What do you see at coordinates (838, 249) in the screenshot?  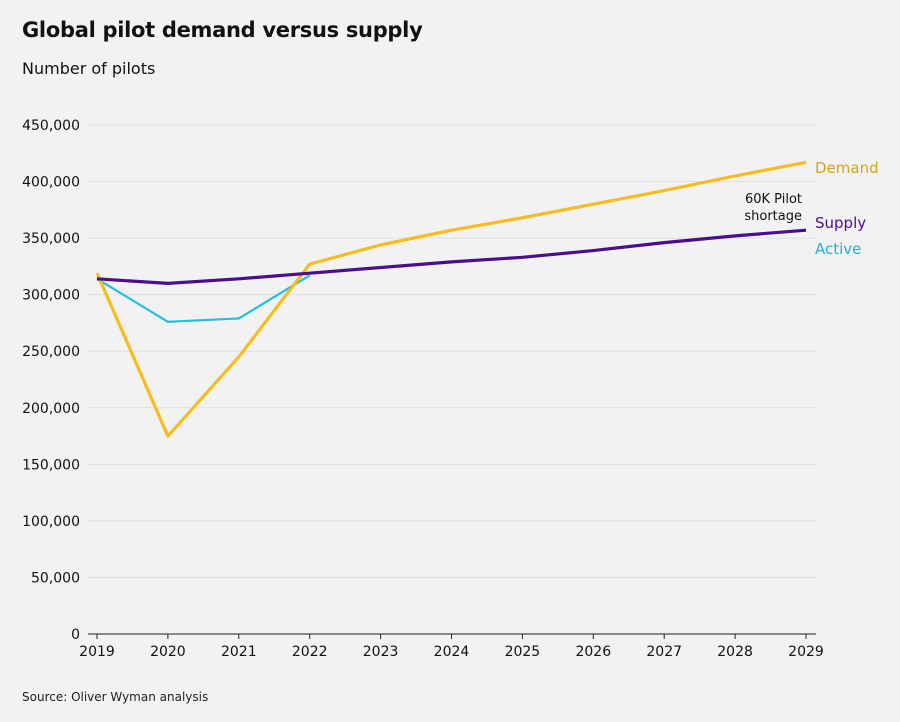 I see `legend-label-active: Active` at bounding box center [838, 249].